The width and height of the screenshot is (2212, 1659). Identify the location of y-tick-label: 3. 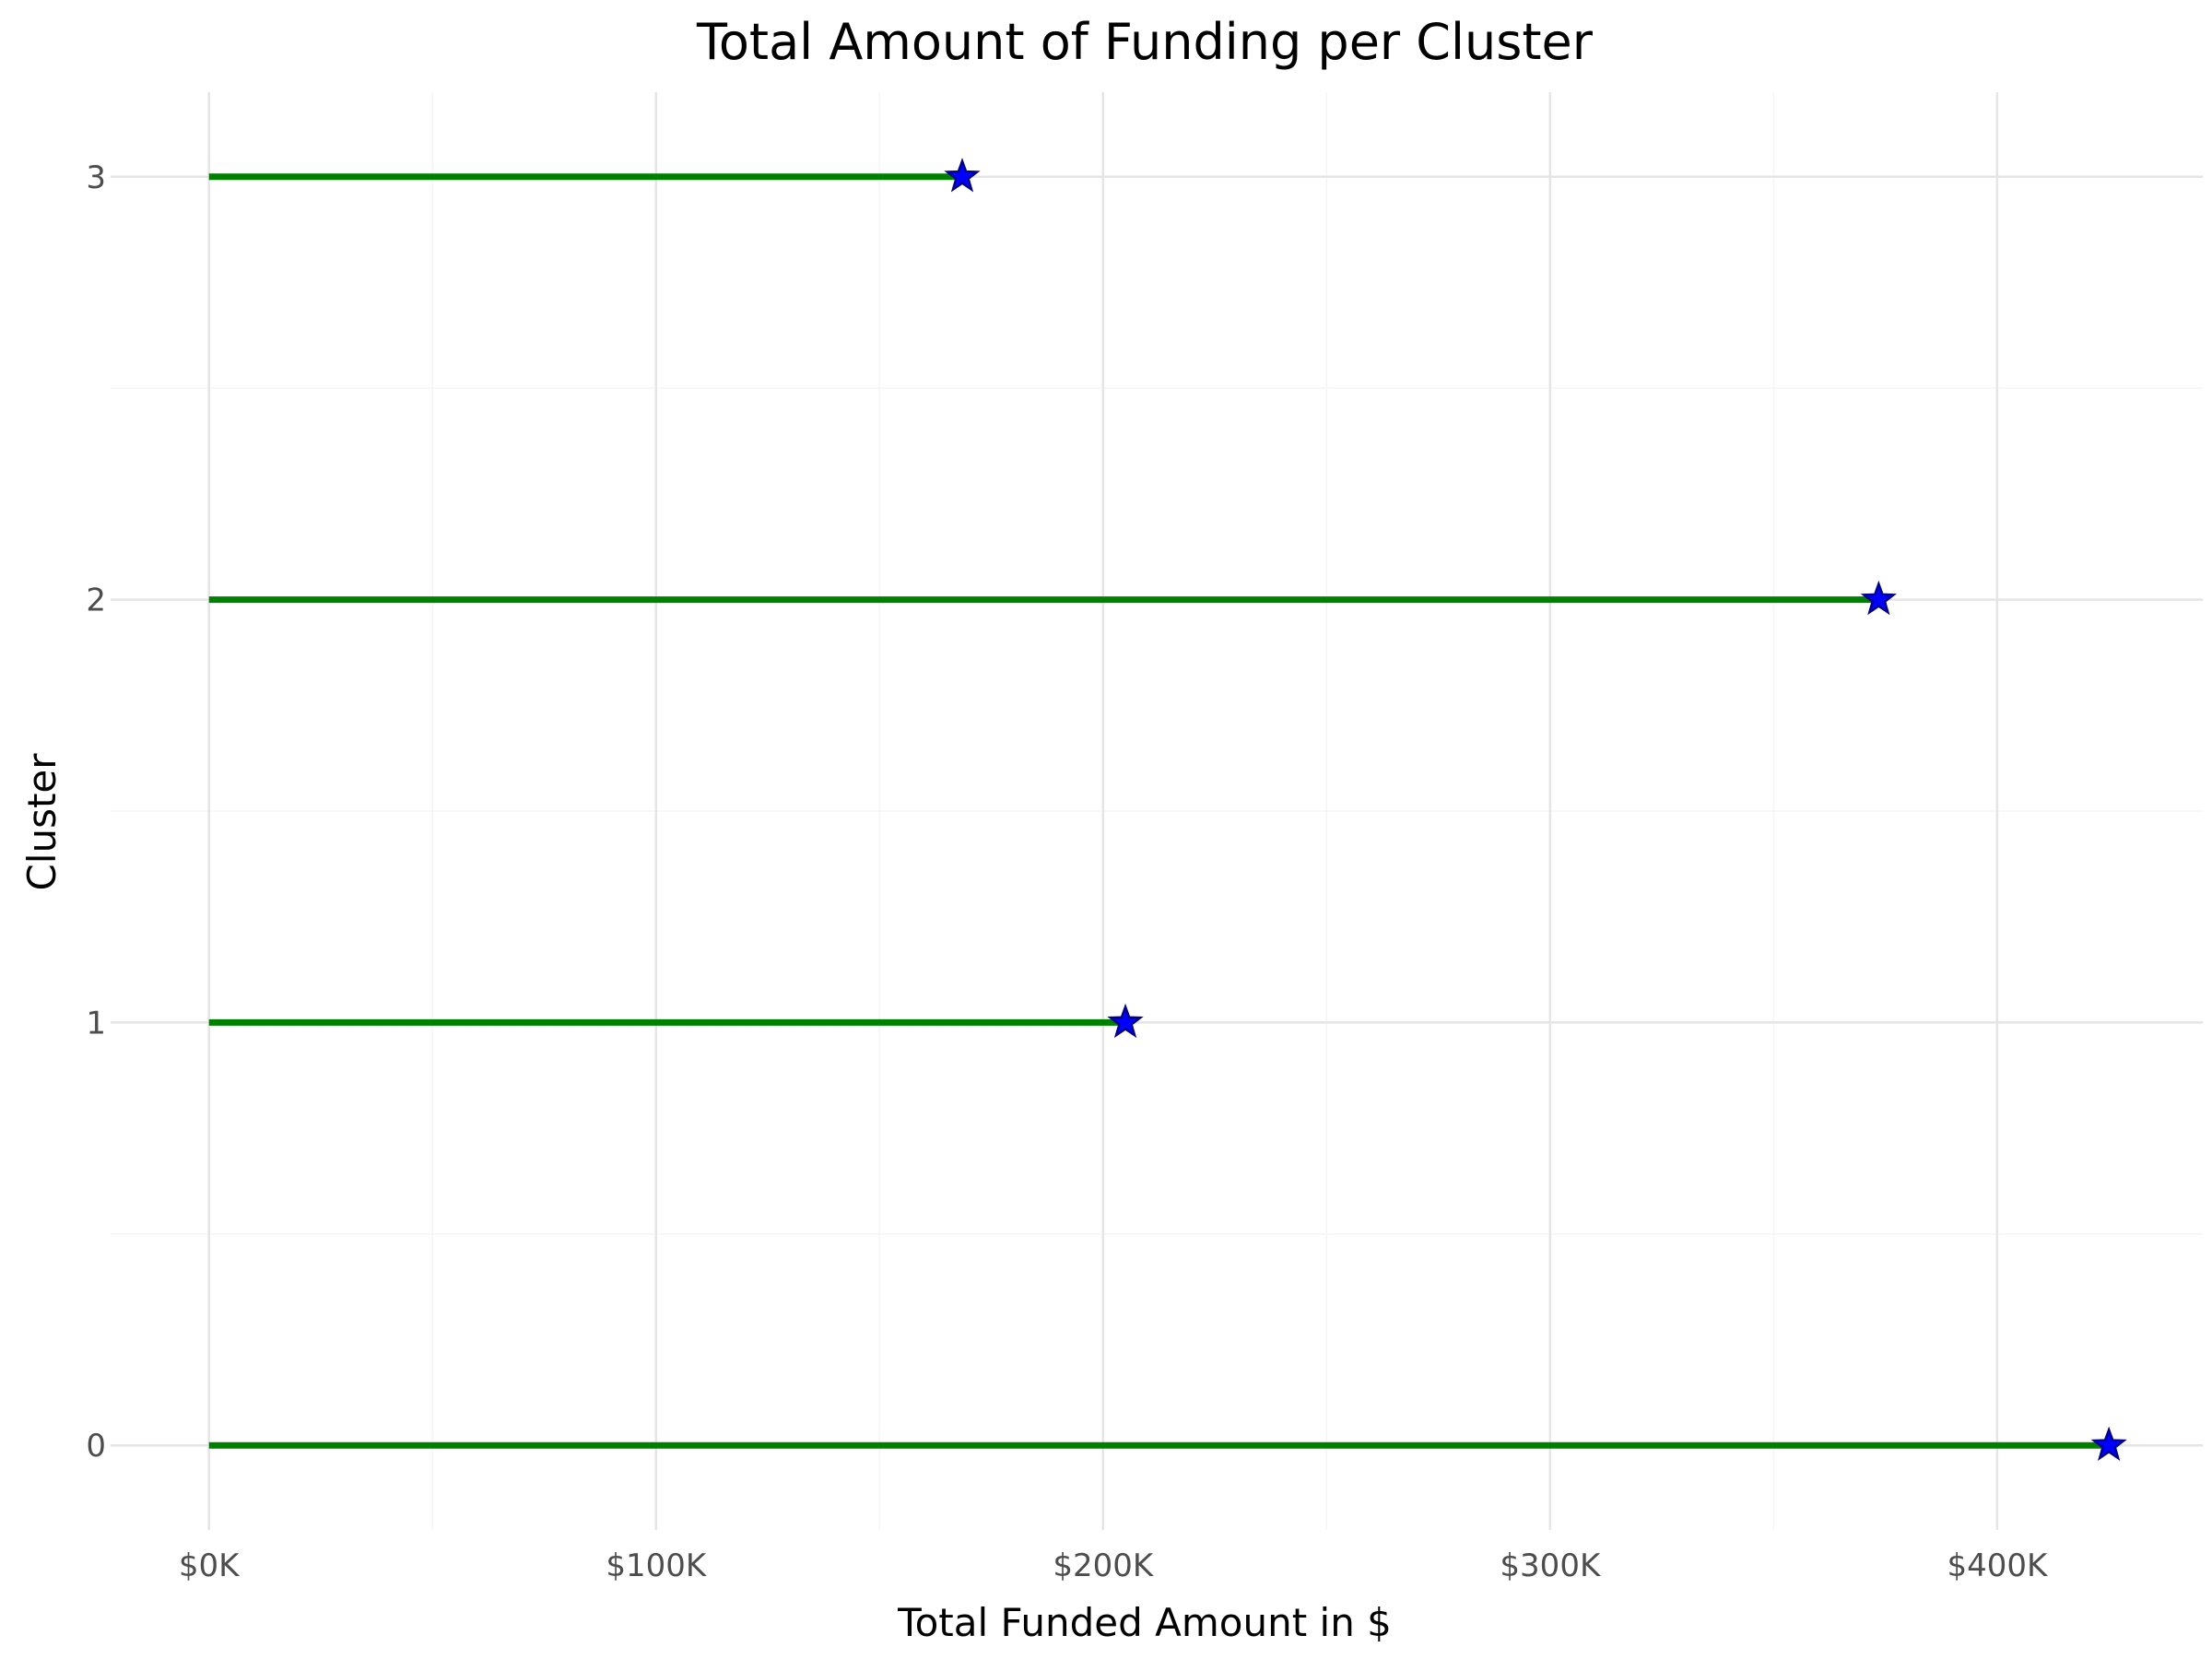
(96, 177).